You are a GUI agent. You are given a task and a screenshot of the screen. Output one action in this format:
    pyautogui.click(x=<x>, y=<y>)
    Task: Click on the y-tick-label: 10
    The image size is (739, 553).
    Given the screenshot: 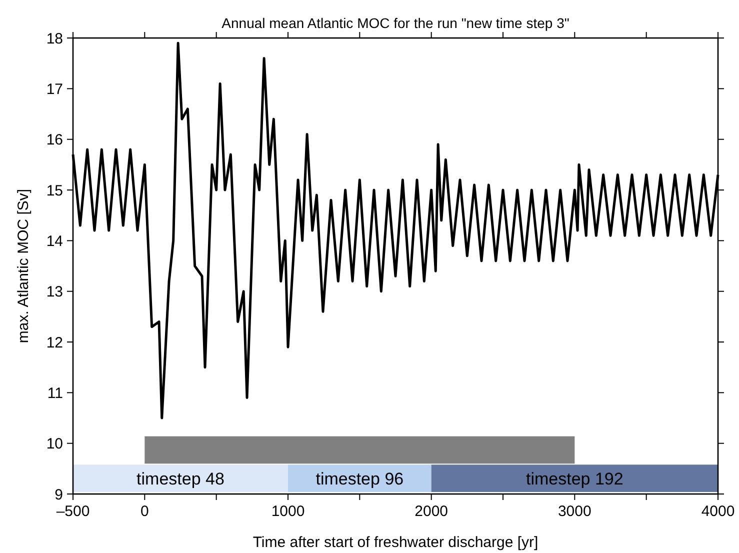 What is the action you would take?
    pyautogui.click(x=54, y=444)
    